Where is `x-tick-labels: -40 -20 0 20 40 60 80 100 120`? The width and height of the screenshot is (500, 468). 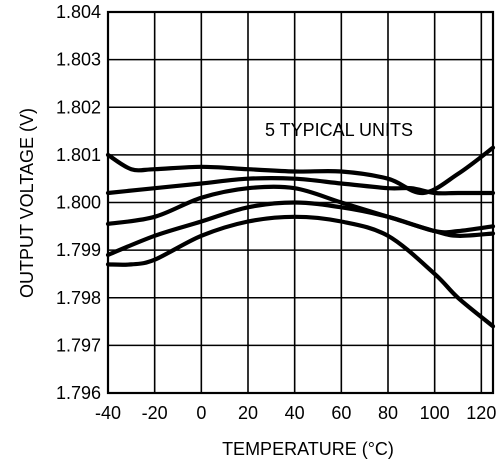
x-tick-labels: -40 -20 0 20 40 60 80 100 120 is located at coordinates (295, 413).